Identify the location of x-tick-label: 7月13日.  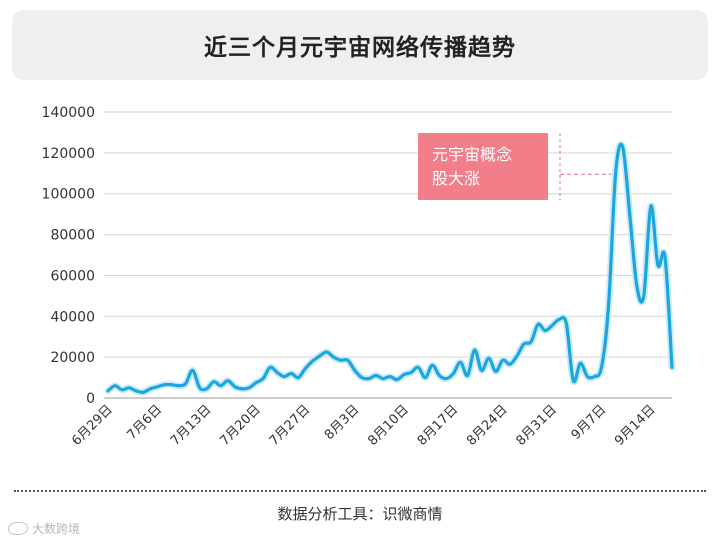
(191, 425).